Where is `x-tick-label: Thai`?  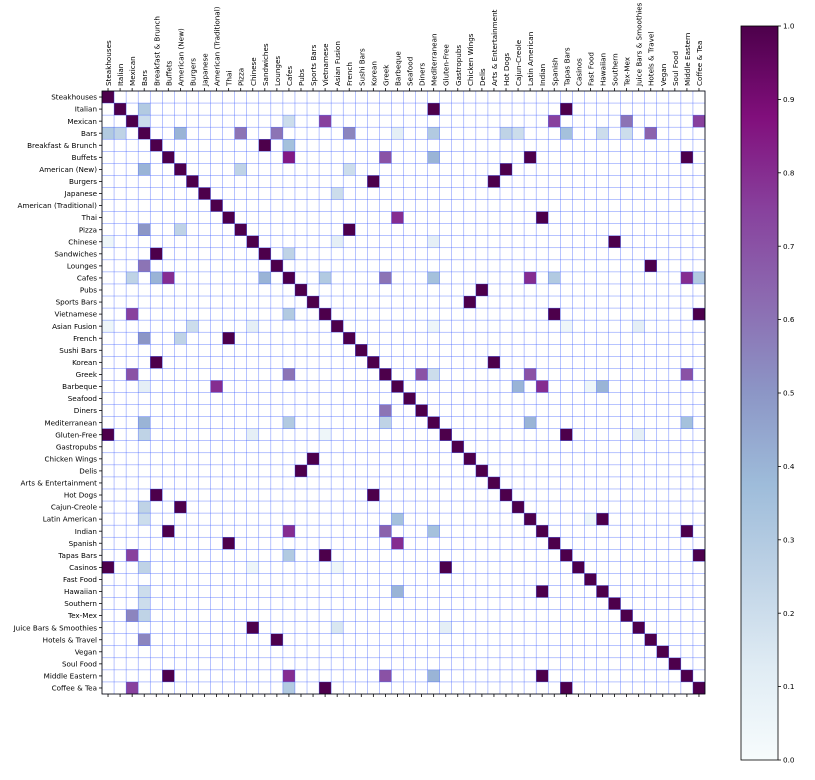
x-tick-label: Thai is located at coordinates (229, 79).